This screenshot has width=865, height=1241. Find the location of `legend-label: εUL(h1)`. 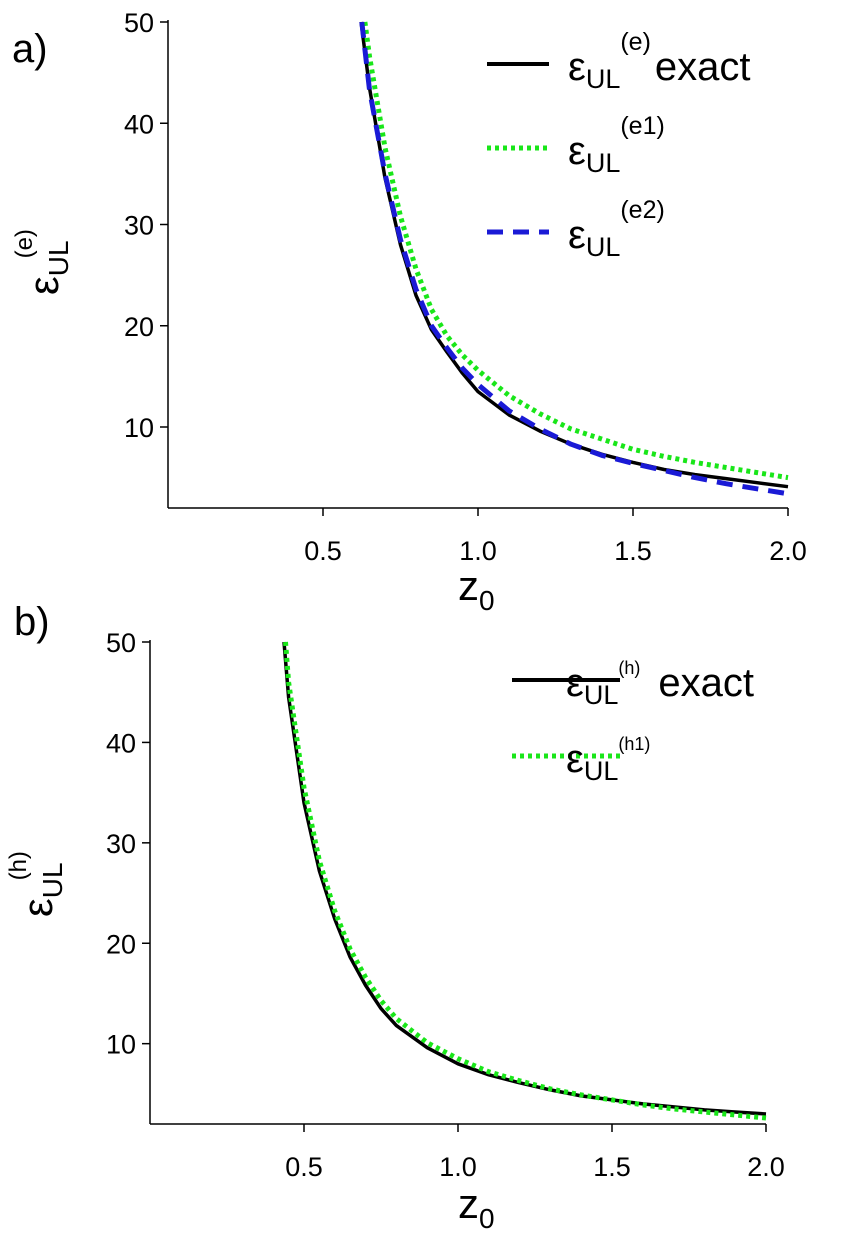

legend-label: εUL(h1) is located at coordinates (608, 760).